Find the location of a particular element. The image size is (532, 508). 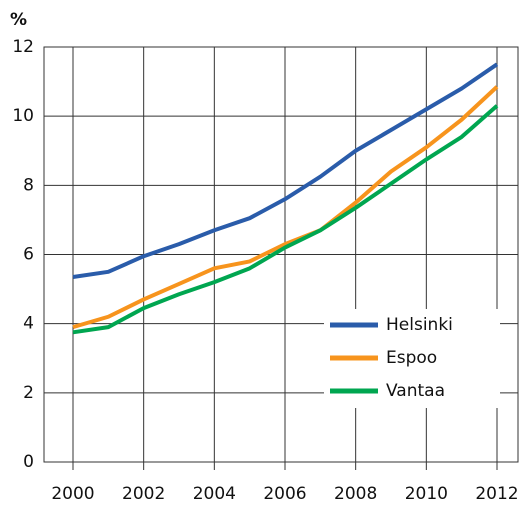

y-tick-label: 0 is located at coordinates (28, 462).